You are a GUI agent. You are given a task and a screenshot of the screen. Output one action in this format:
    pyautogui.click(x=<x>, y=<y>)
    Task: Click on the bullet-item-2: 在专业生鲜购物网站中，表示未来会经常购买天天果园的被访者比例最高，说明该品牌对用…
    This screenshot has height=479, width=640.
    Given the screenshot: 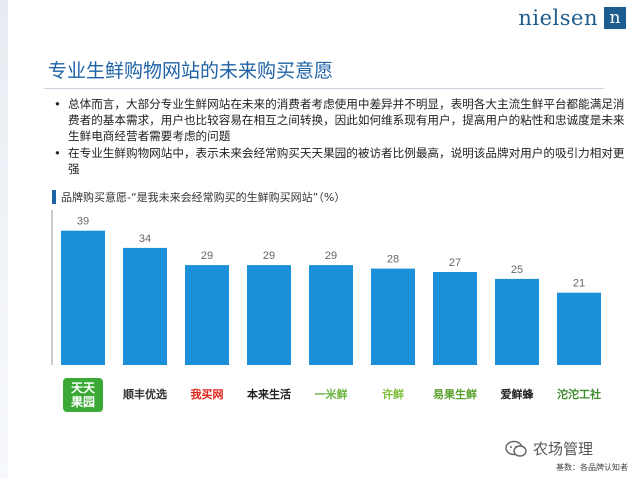 What is the action you would take?
    pyautogui.click(x=339, y=161)
    